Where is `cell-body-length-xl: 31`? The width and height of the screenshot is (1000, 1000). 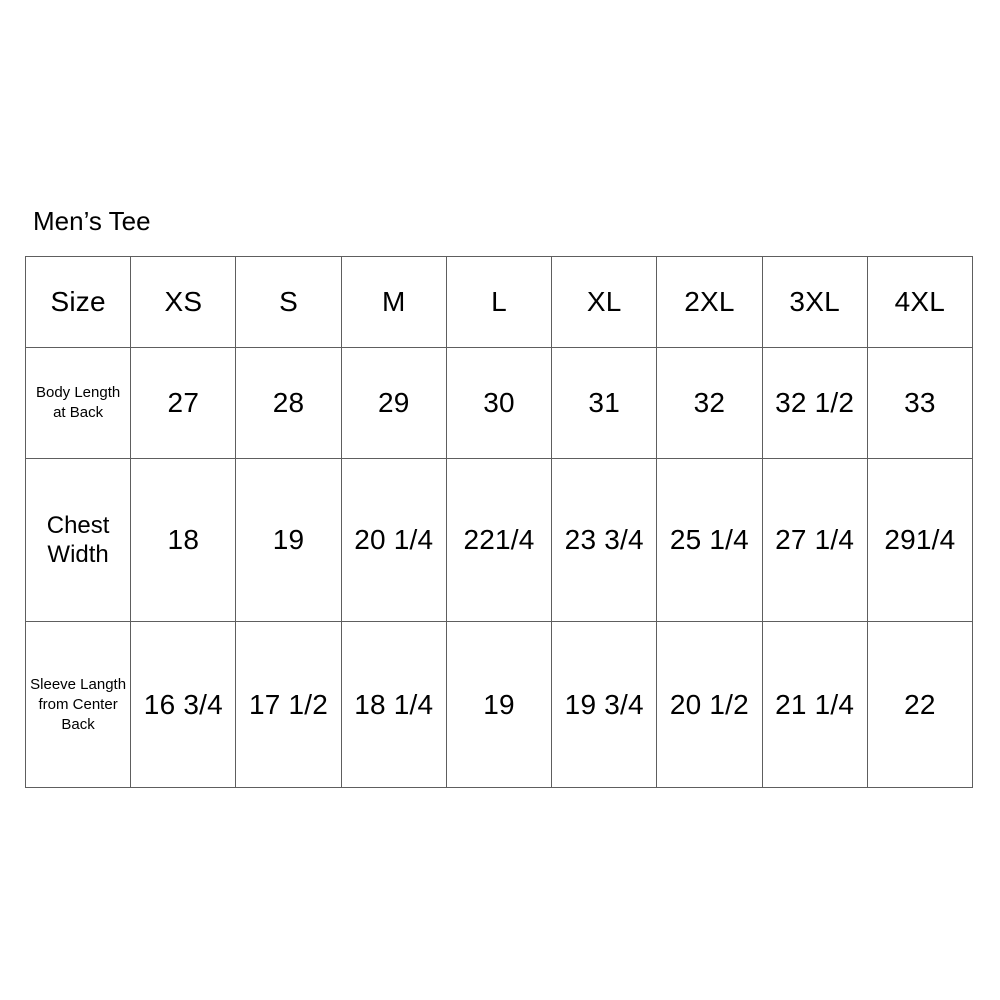 cell-body-length-xl: 31 is located at coordinates (604, 402).